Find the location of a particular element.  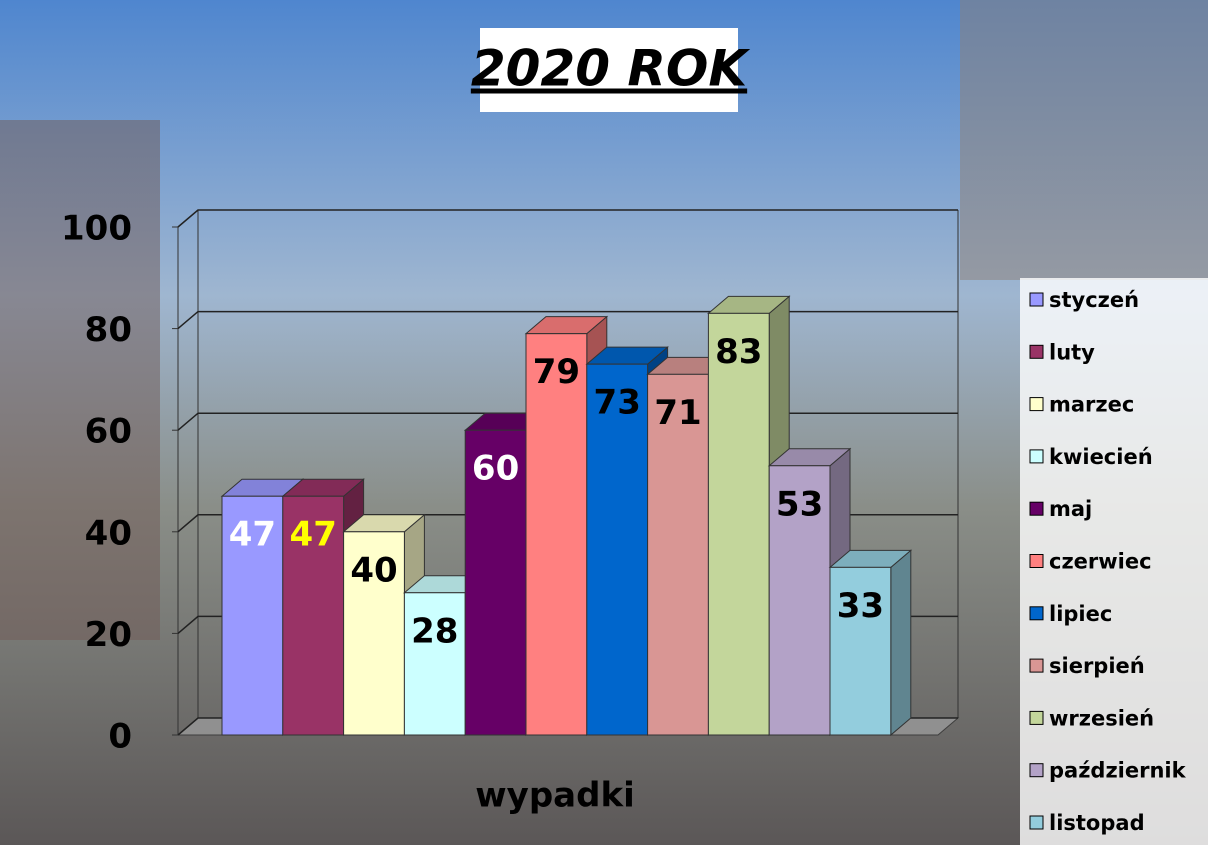

legend-label: marzec is located at coordinates (1091, 405).